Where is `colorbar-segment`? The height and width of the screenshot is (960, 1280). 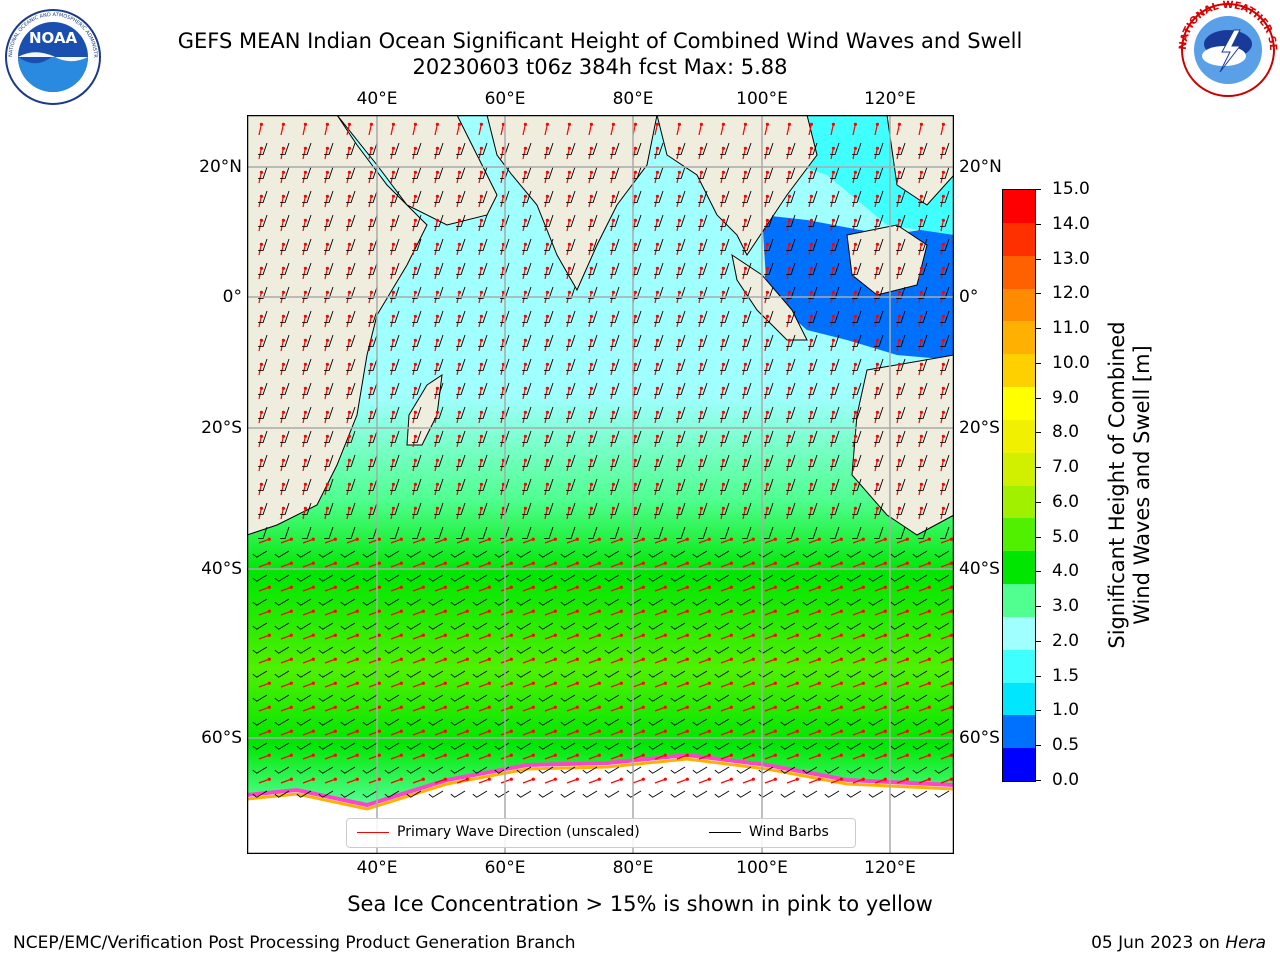 colorbar-segment is located at coordinates (1019, 699).